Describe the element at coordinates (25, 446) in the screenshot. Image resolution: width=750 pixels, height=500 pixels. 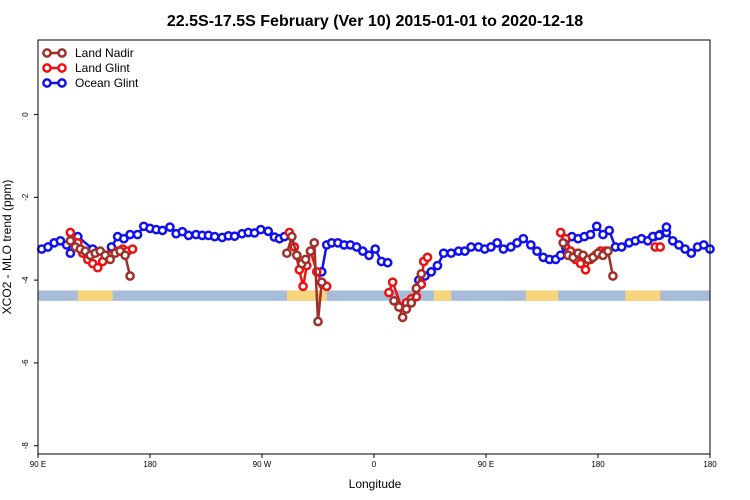
I see `y-tick-label: -8` at that location.